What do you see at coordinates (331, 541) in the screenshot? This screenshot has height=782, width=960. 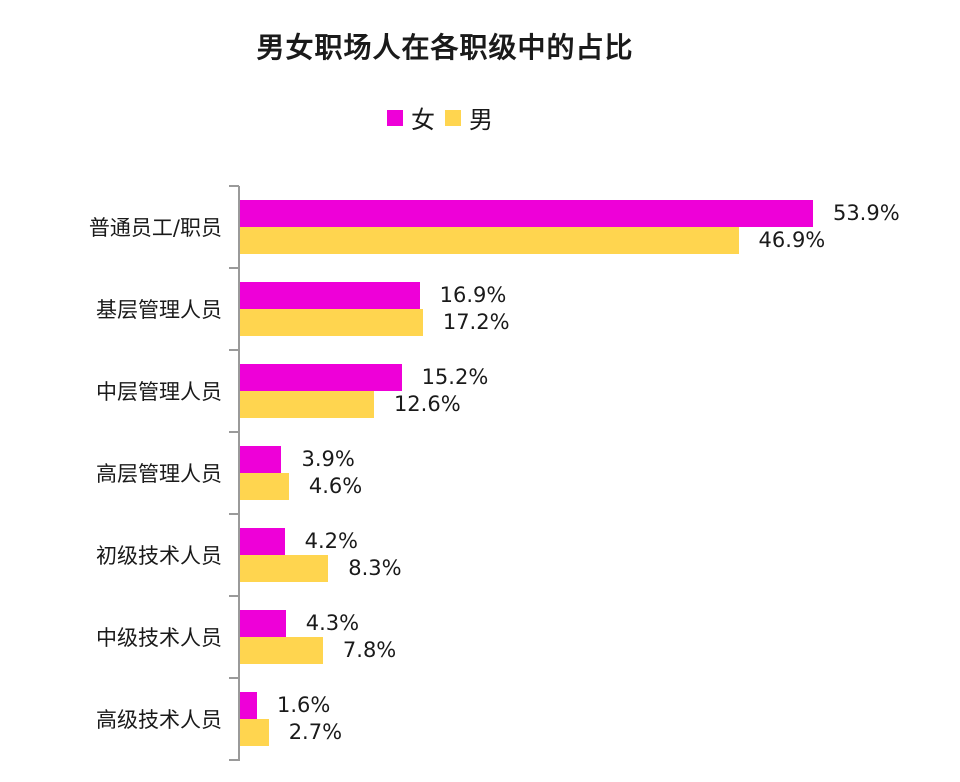 I see `value-label-female: 4.2%` at bounding box center [331, 541].